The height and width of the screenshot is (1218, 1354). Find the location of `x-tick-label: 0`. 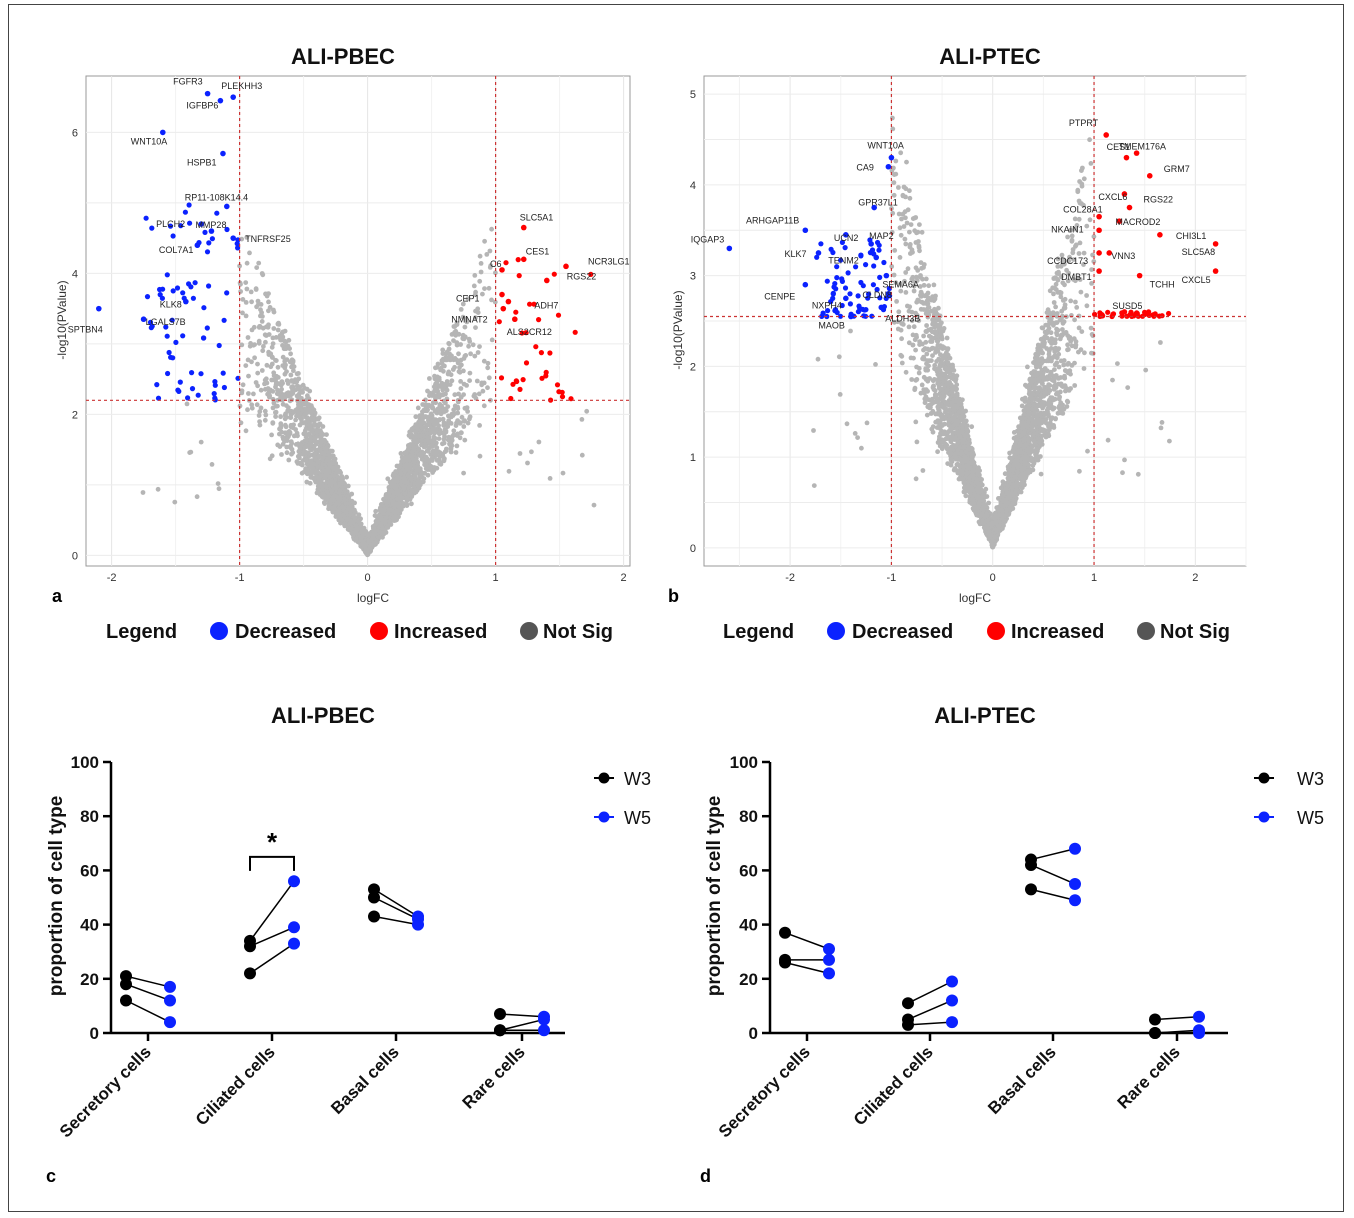

x-tick-label: 0 is located at coordinates (993, 578).